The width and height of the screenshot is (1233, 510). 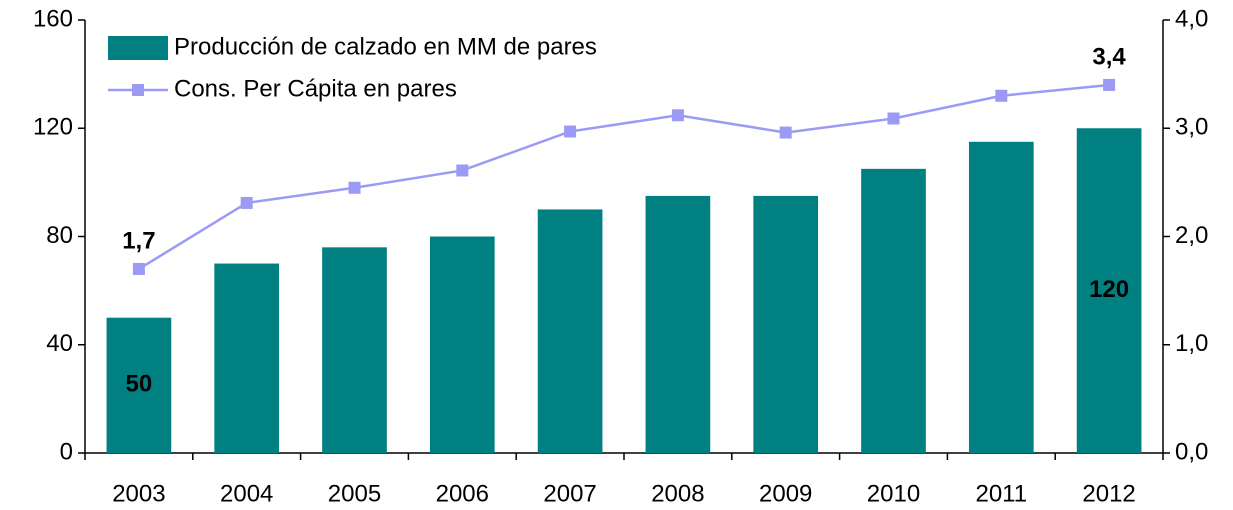 What do you see at coordinates (53, 18) in the screenshot?
I see `y-tick-label: 160` at bounding box center [53, 18].